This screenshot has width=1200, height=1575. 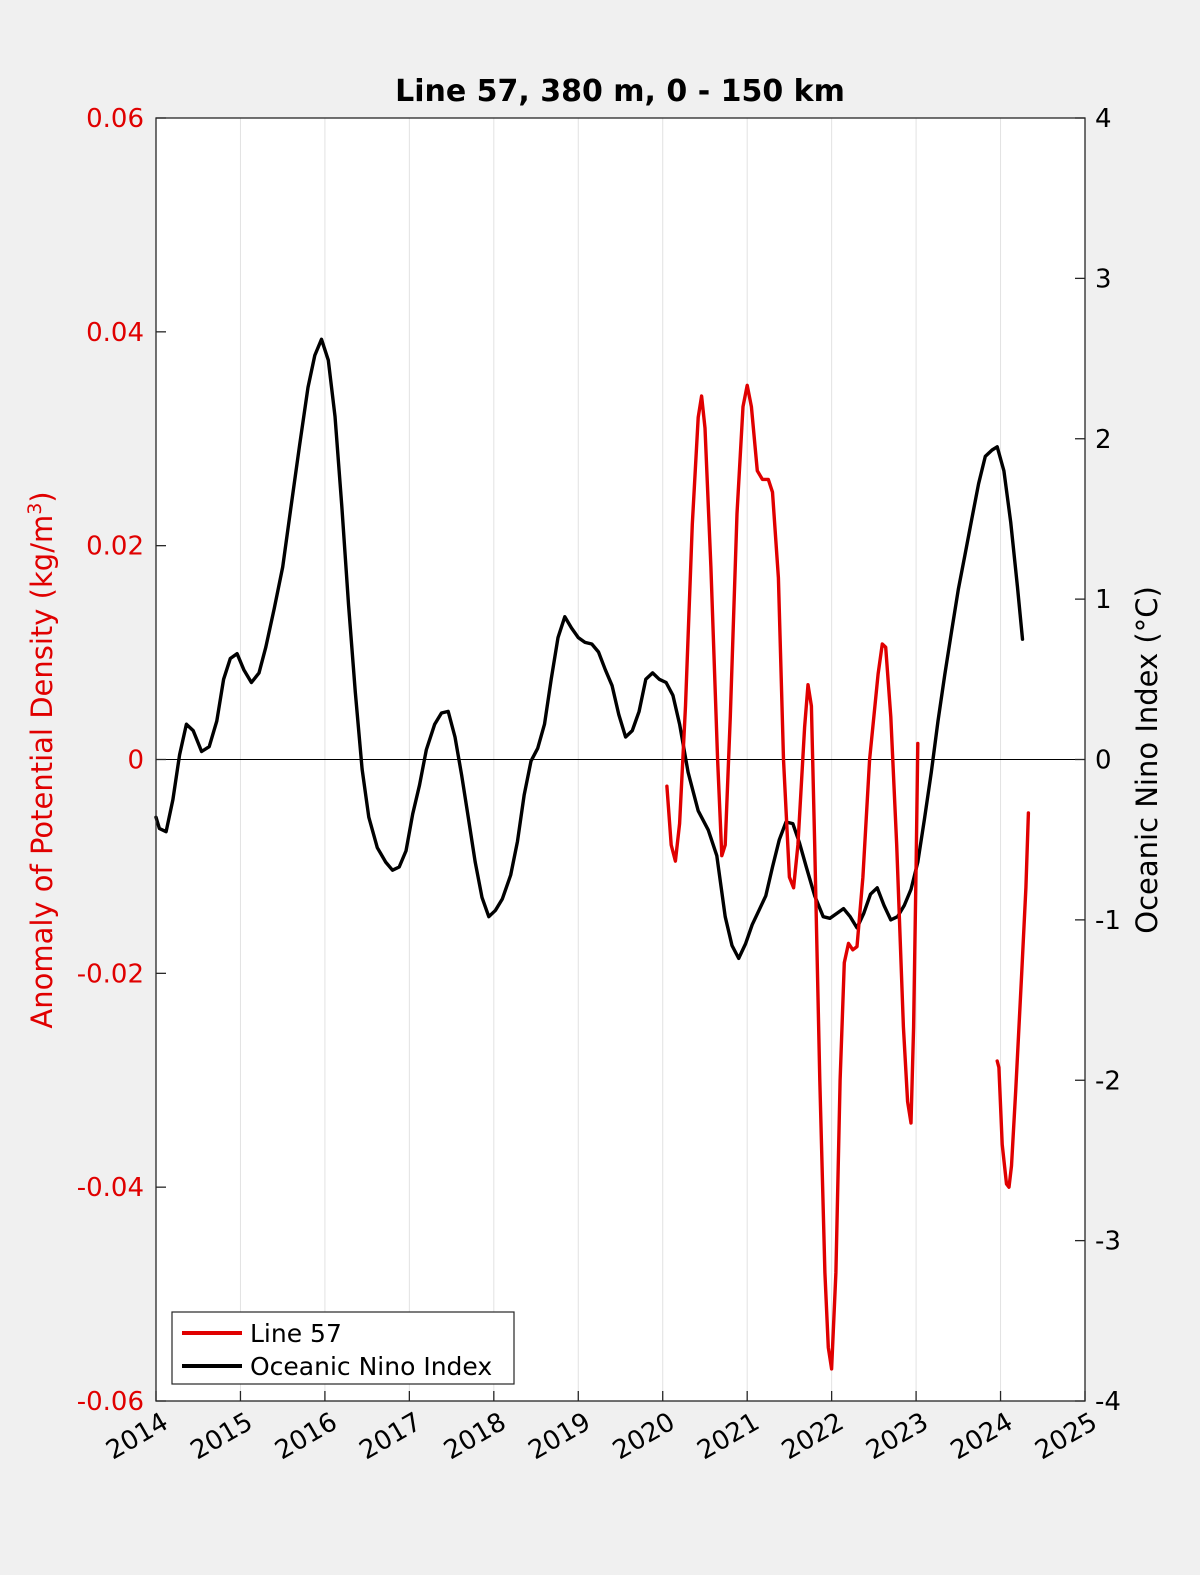 I want to click on y-left-tick-label: -0.06, so click(x=110, y=1402).